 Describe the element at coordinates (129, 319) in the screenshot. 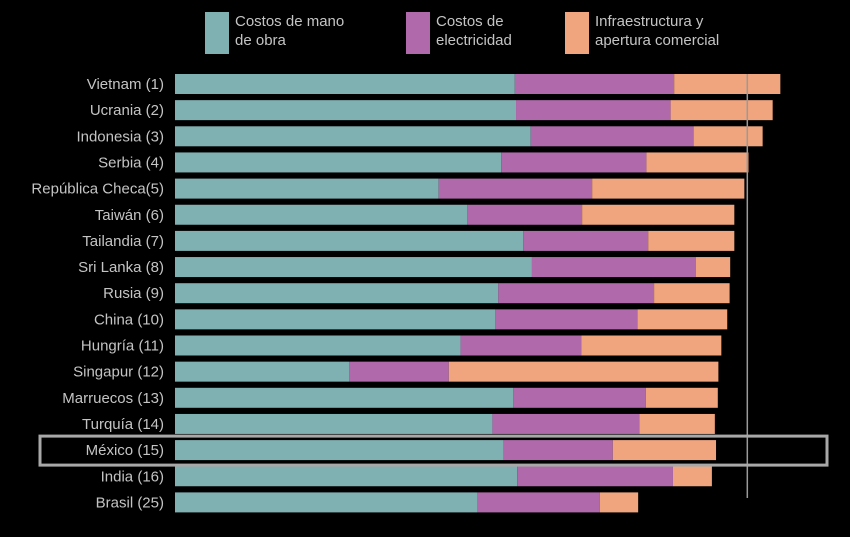

I see `category-label: China (10)` at that location.